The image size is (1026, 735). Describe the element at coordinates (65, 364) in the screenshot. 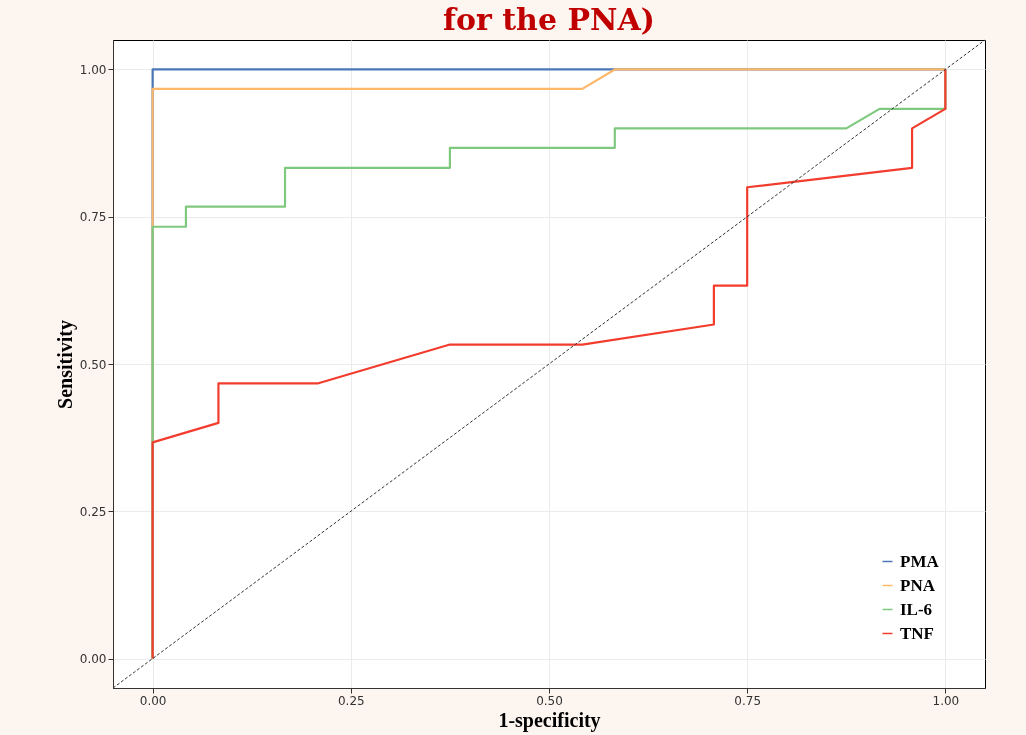

I see `y-axis-title: Sensitivity` at that location.